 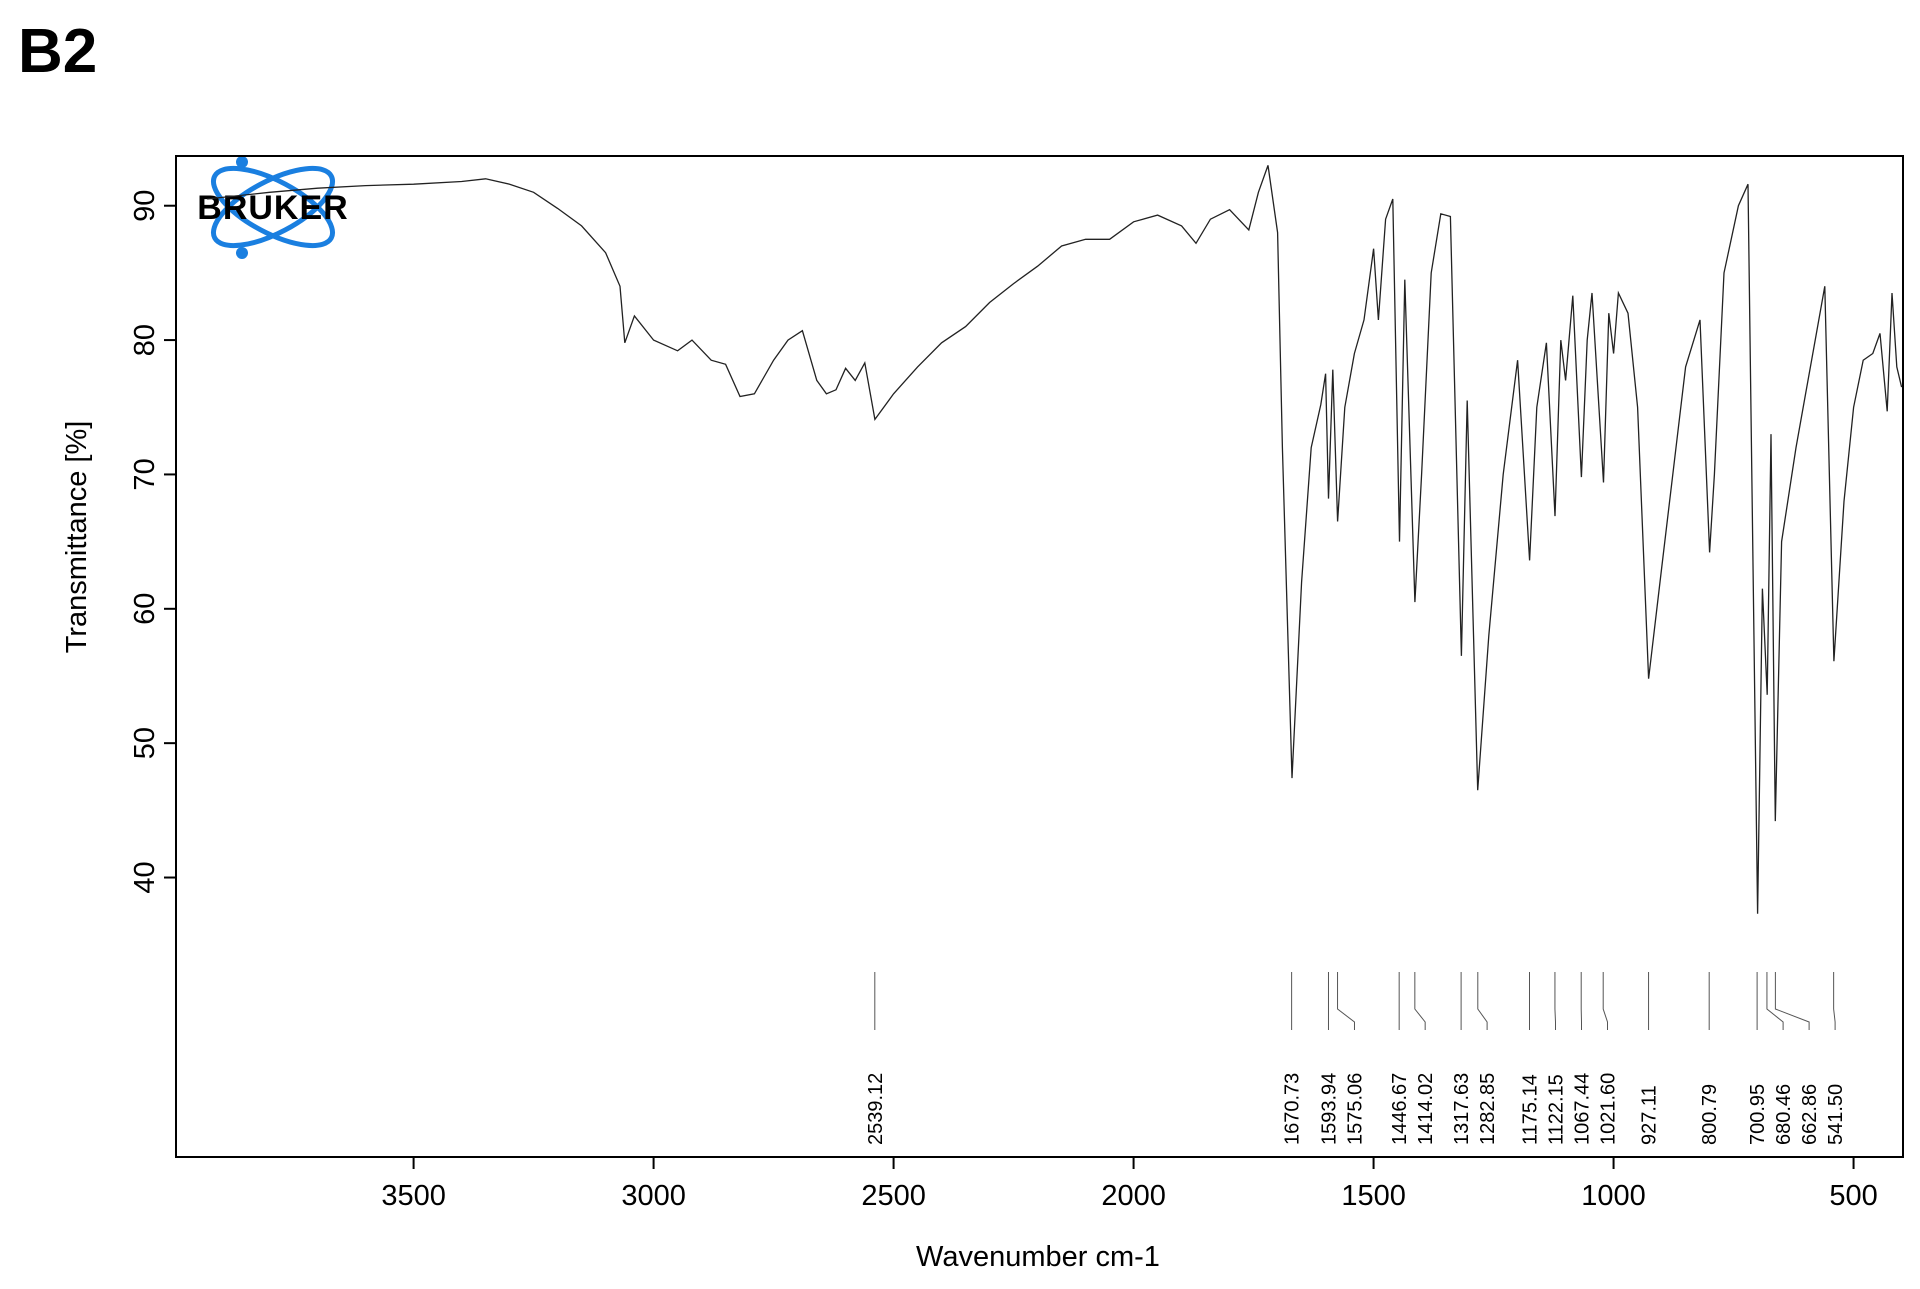 What do you see at coordinates (1293, 1109) in the screenshot?
I see `peak-label: 1670.73` at bounding box center [1293, 1109].